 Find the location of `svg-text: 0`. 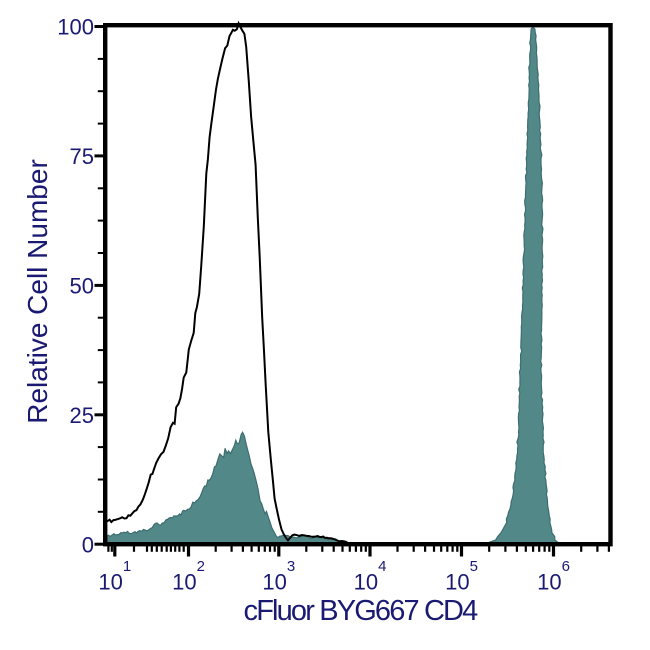

svg-text: 0 is located at coordinates (88, 544).